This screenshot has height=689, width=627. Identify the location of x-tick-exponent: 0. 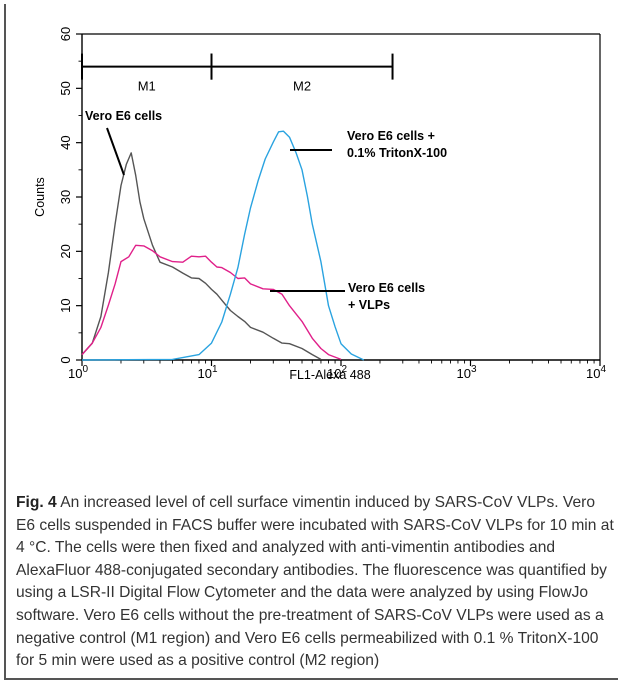
(85, 369).